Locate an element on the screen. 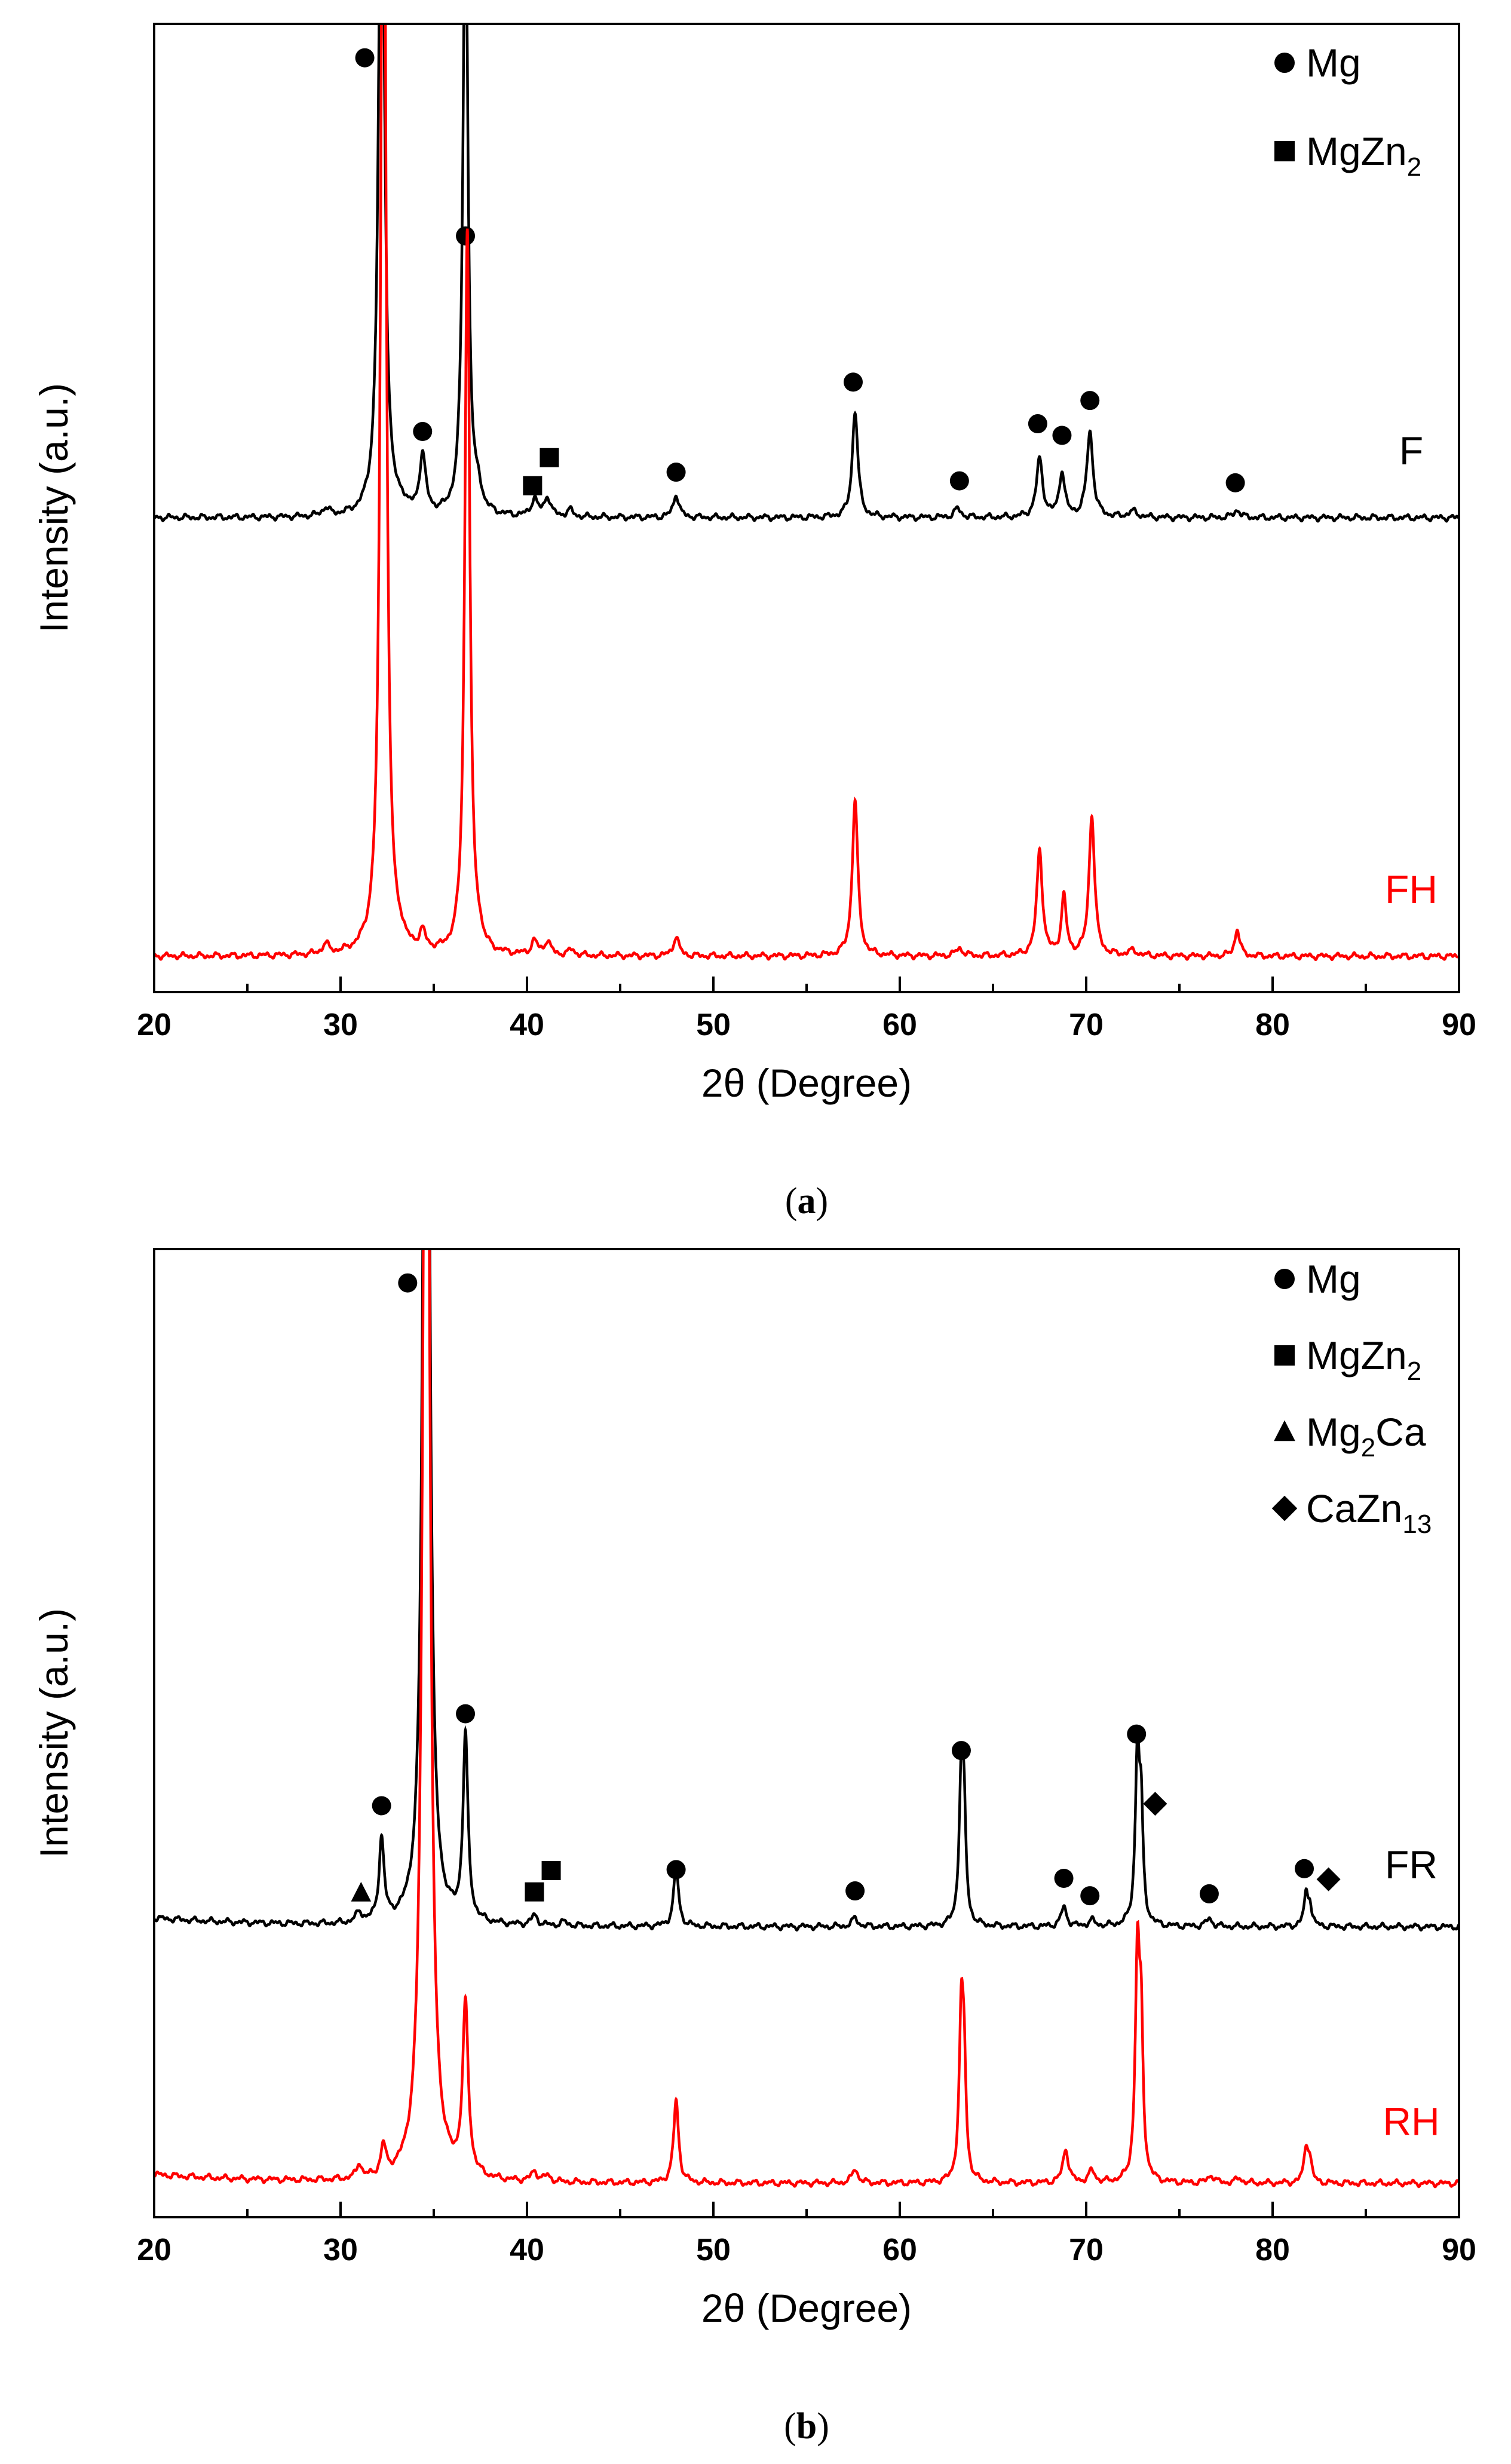  peak-marker-triangle is located at coordinates (361, 1891).